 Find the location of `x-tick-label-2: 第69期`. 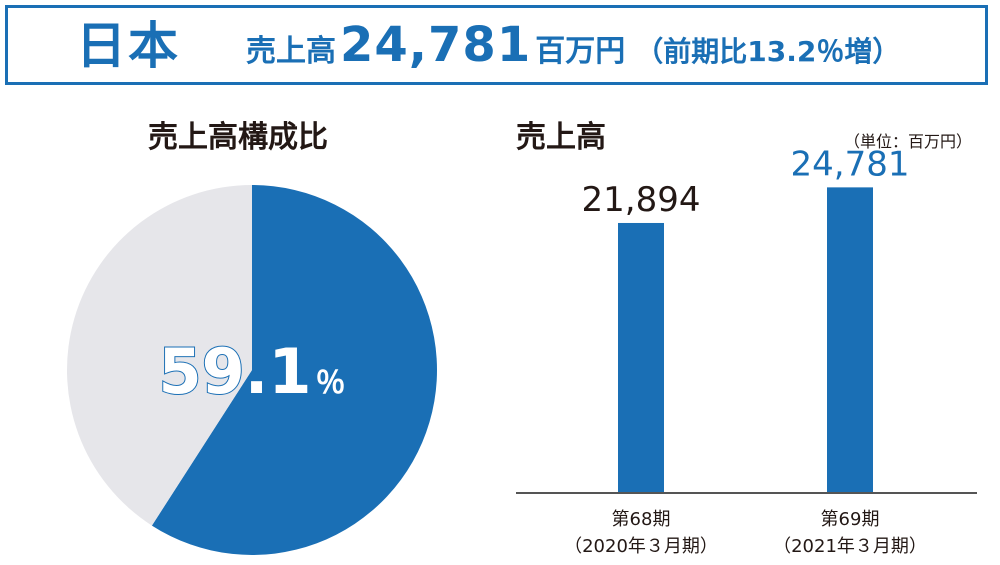

x-tick-label-2: 第69期 is located at coordinates (850, 519).